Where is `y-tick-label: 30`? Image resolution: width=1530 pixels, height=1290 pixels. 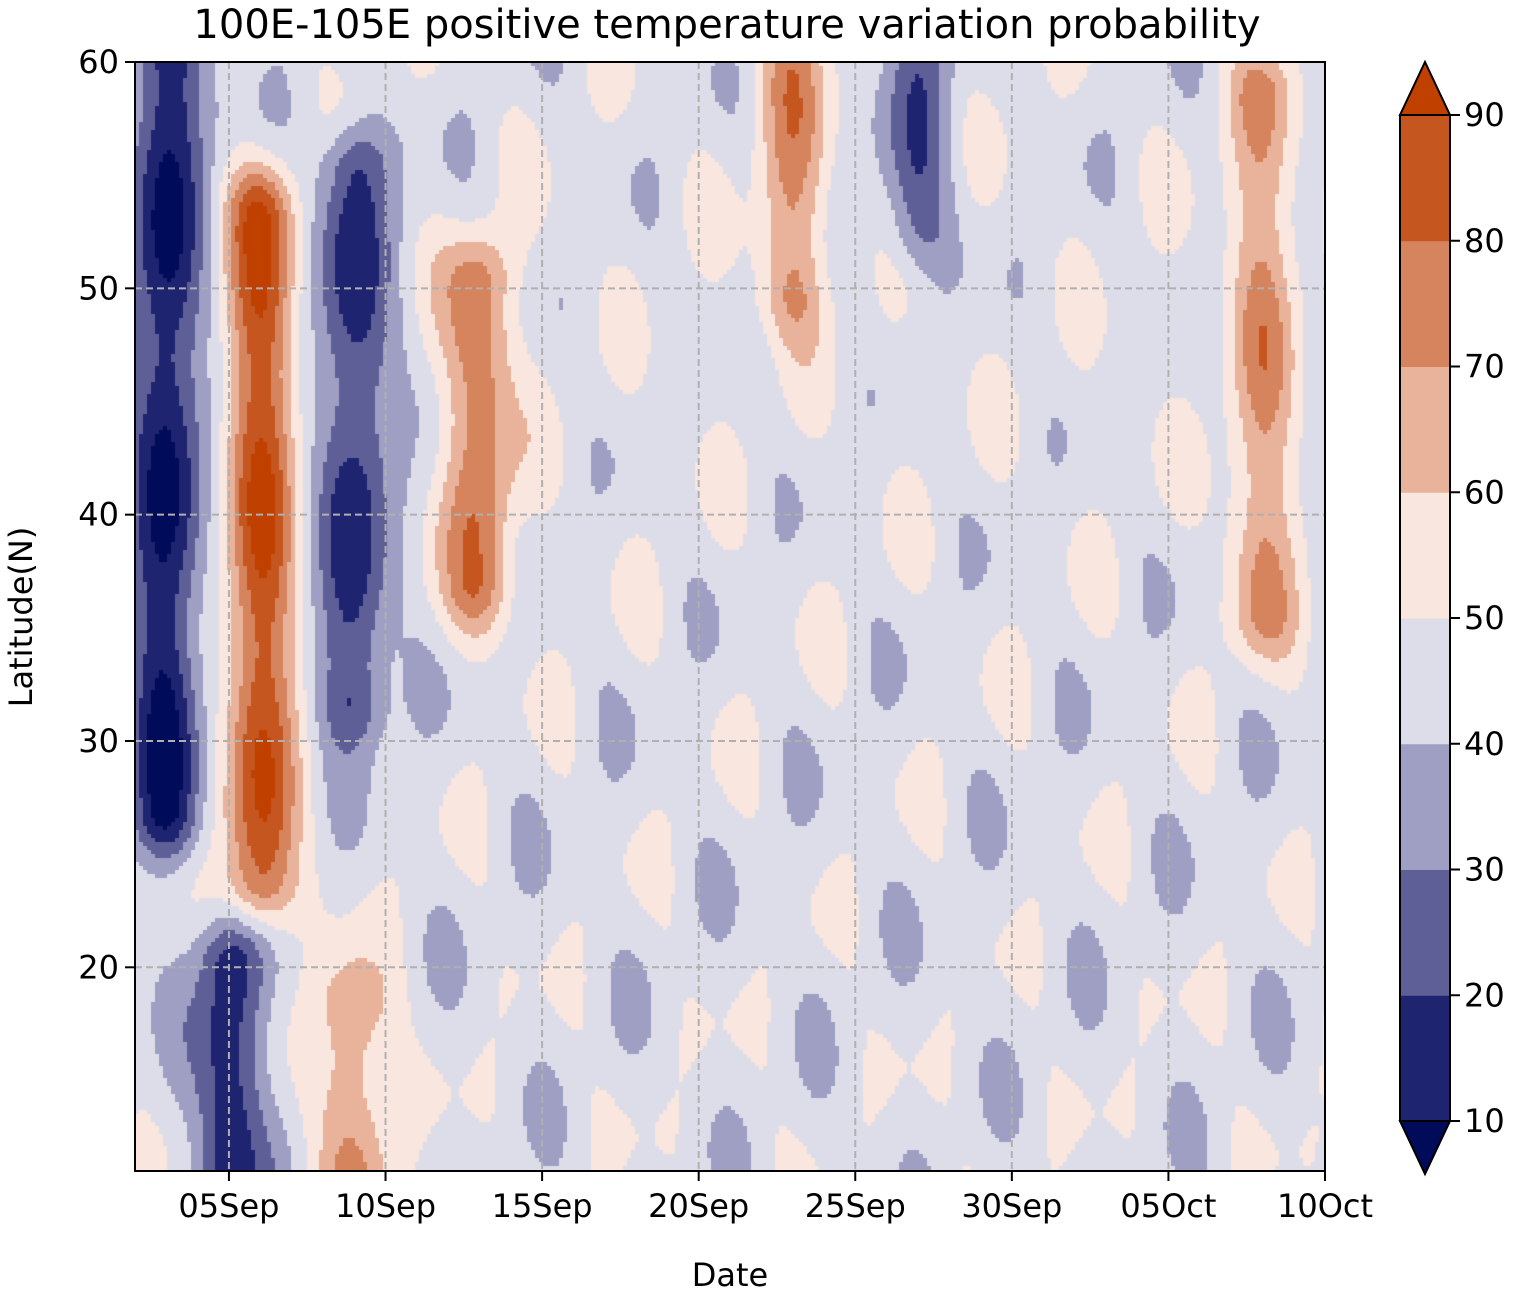 y-tick-label: 30 is located at coordinates (98, 741).